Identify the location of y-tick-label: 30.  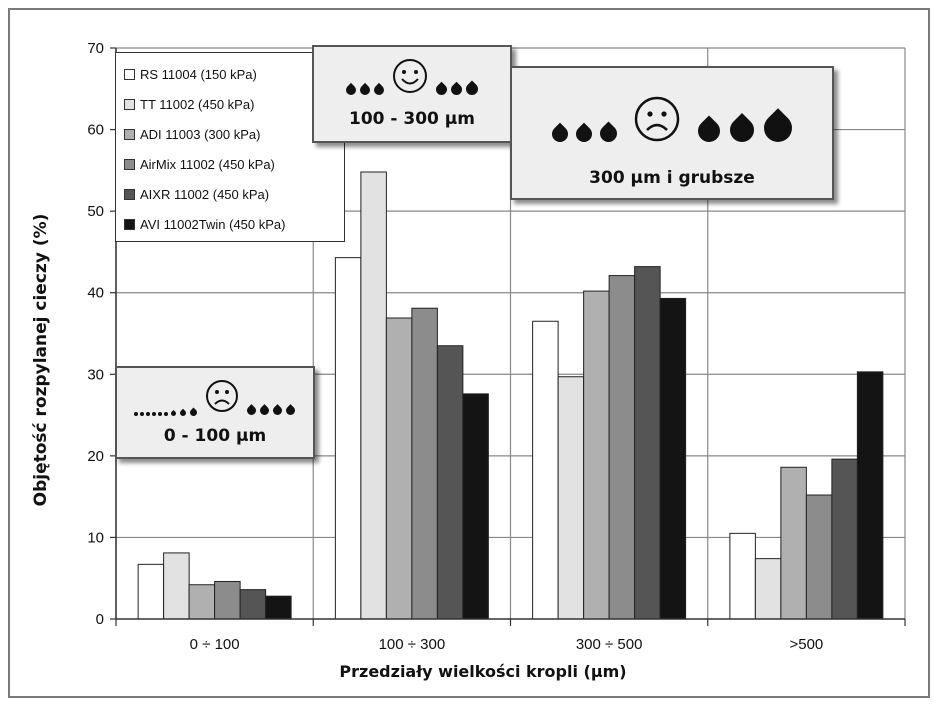
(95, 374).